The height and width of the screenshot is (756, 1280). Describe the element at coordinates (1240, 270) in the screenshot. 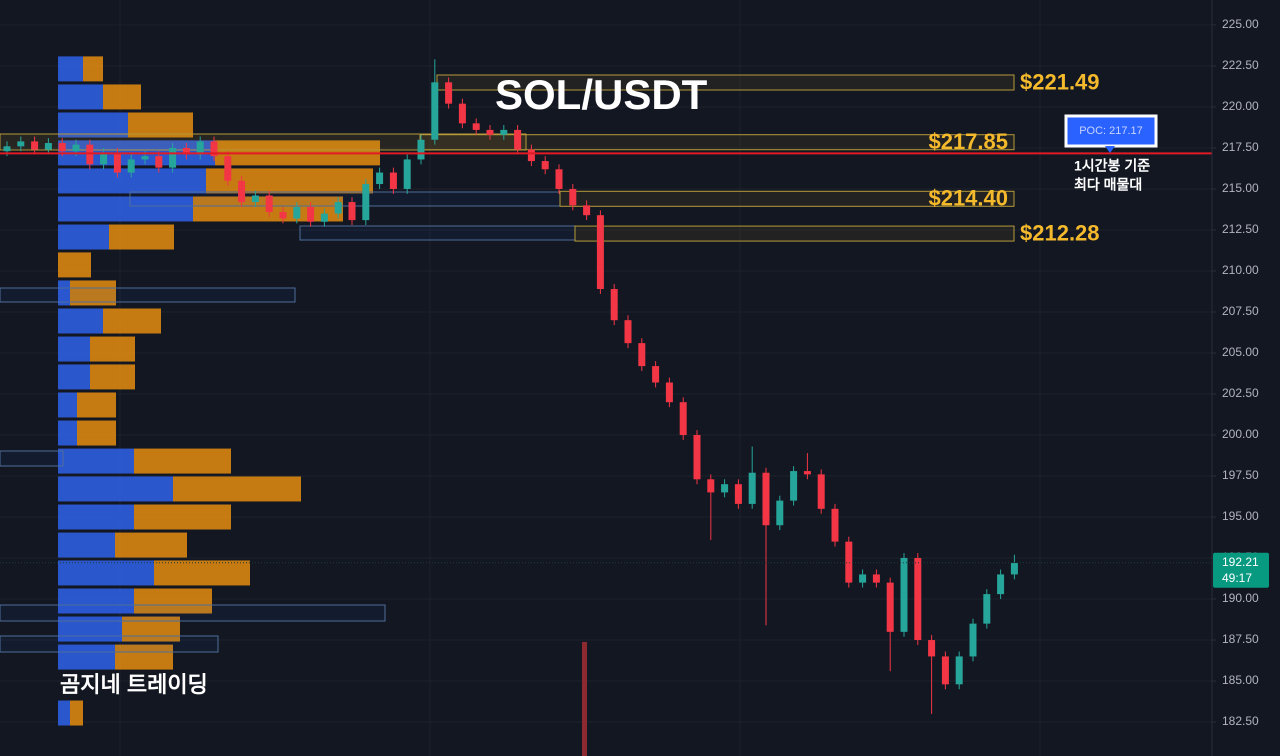

I see `y-tick-label: 210.00` at that location.